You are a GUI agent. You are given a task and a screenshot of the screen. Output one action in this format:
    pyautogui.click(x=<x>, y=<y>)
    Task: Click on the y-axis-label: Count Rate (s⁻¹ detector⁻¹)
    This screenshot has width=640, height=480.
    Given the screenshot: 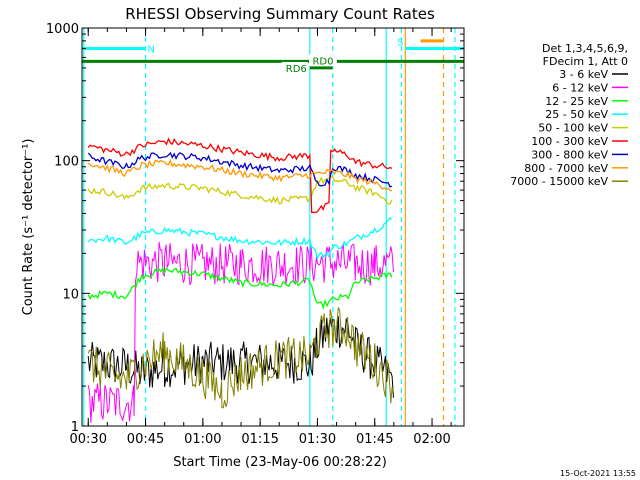 What is the action you would take?
    pyautogui.click(x=28, y=227)
    